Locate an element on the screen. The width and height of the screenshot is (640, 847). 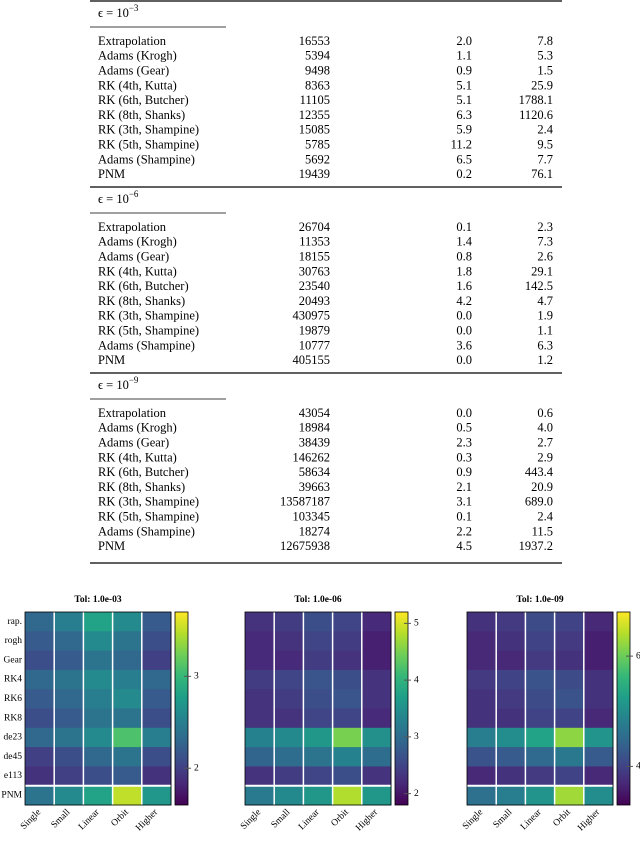
value-a: 1.6 is located at coordinates (464, 286).